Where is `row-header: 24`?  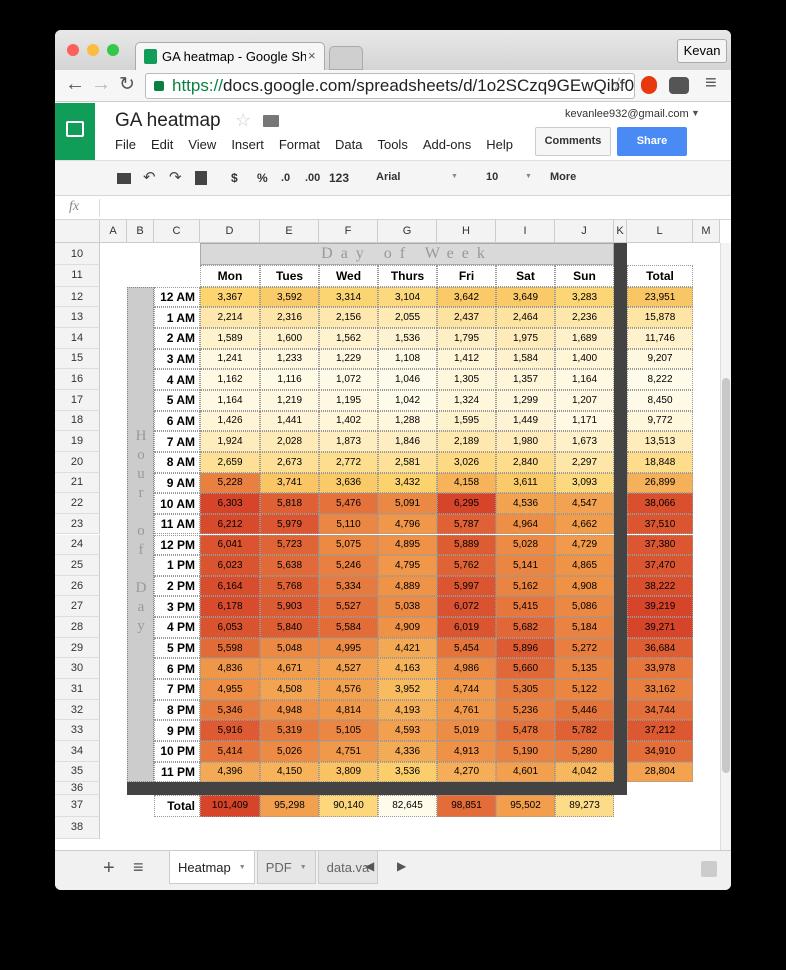 row-header: 24 is located at coordinates (77, 545).